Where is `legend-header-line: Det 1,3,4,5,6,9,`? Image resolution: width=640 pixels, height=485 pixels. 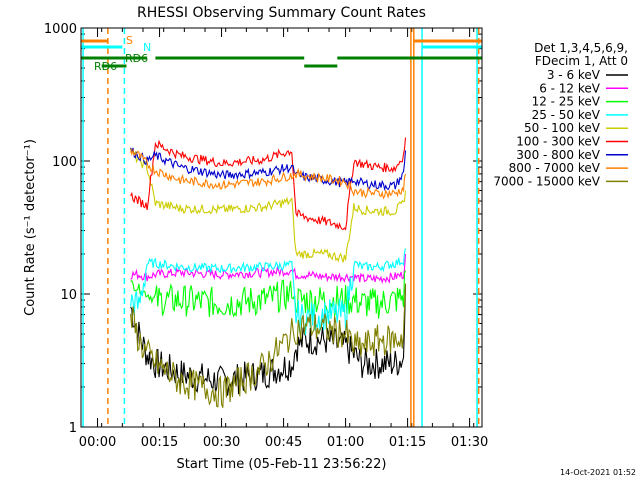 legend-header-line: Det 1,3,4,5,6,9, is located at coordinates (581, 48).